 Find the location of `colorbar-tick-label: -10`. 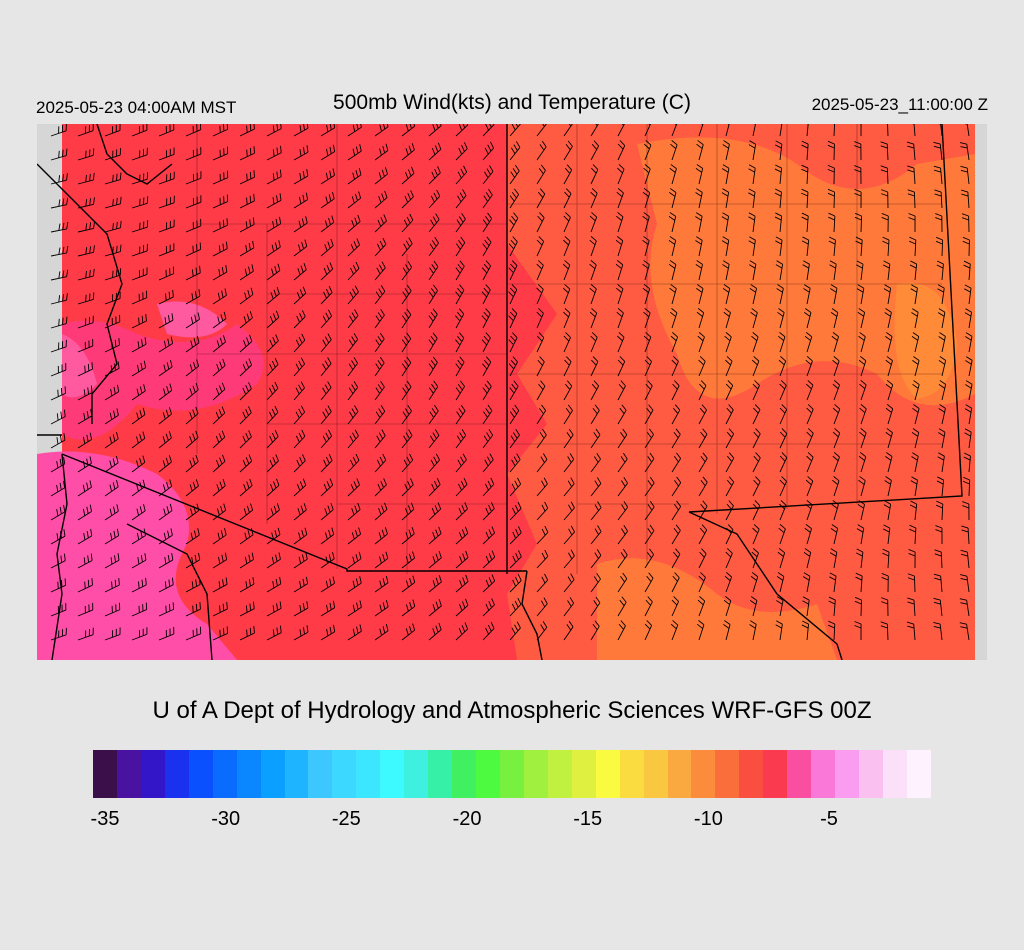

colorbar-tick-label: -10 is located at coordinates (708, 819).